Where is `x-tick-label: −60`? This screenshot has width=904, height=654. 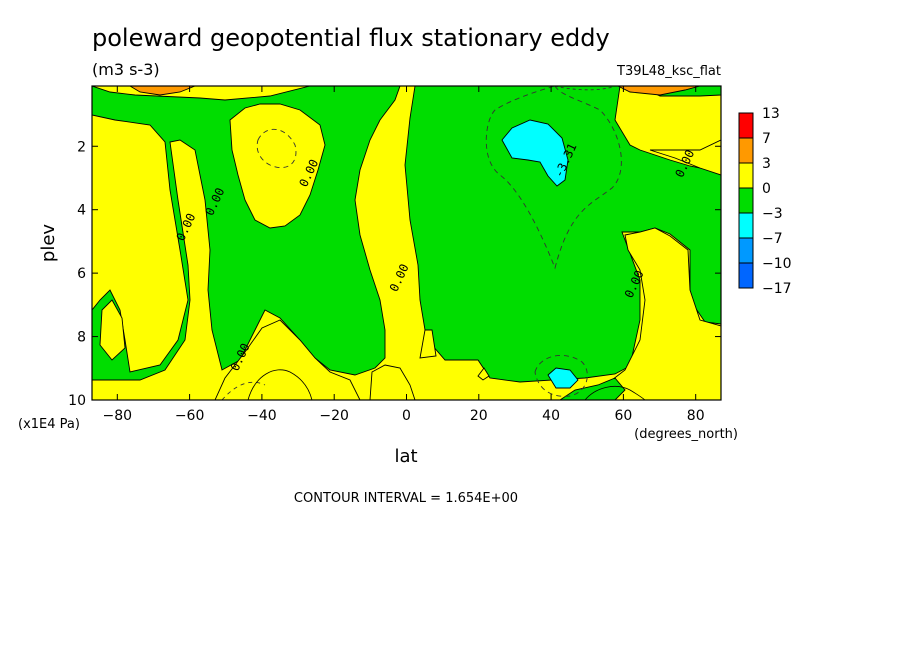
x-tick-label: −60 is located at coordinates (190, 416).